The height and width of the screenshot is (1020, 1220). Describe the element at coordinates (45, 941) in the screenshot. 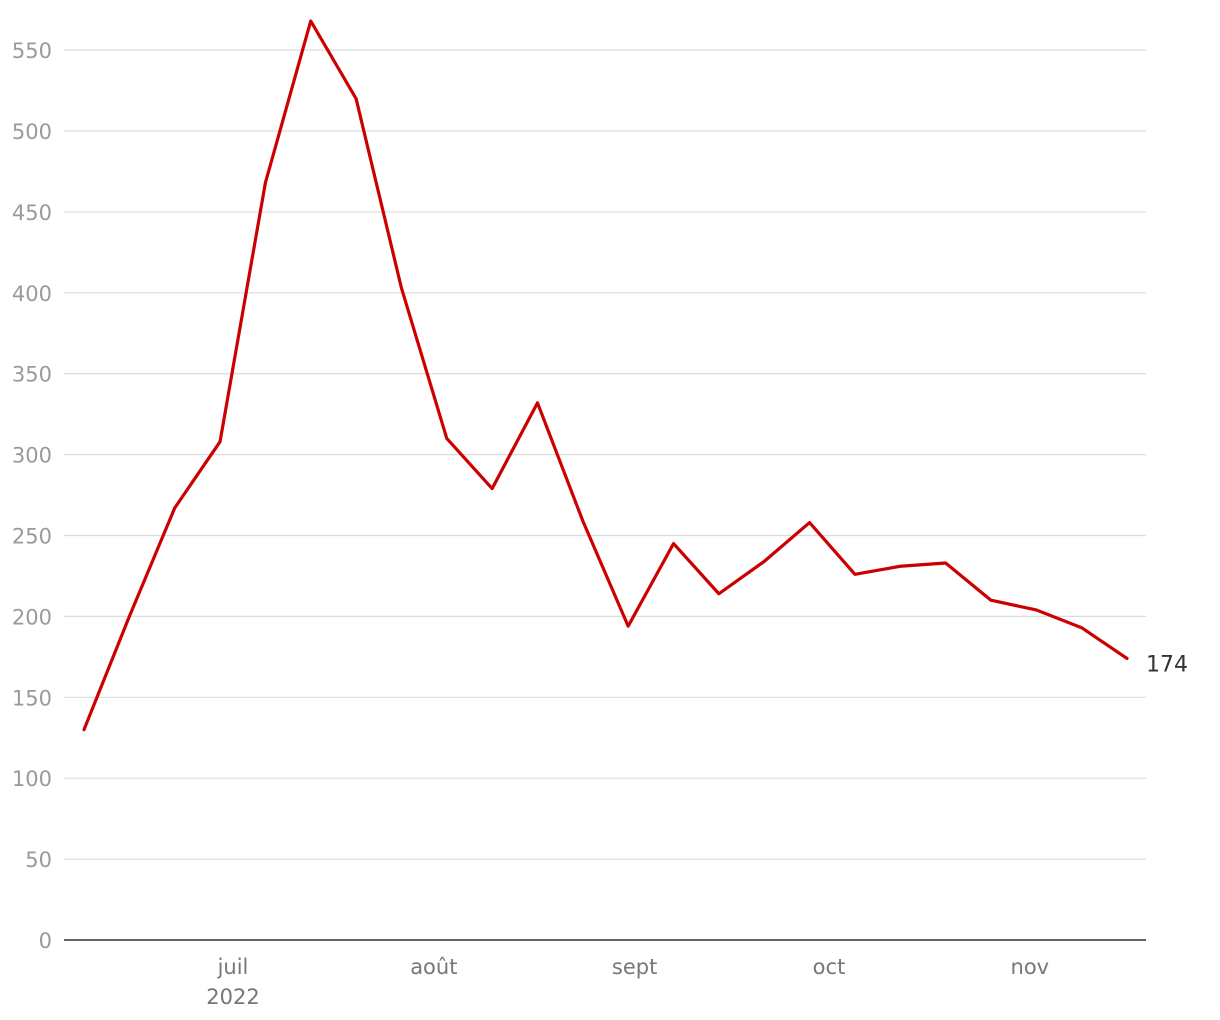

I see `y-tick-label-0: 0` at that location.